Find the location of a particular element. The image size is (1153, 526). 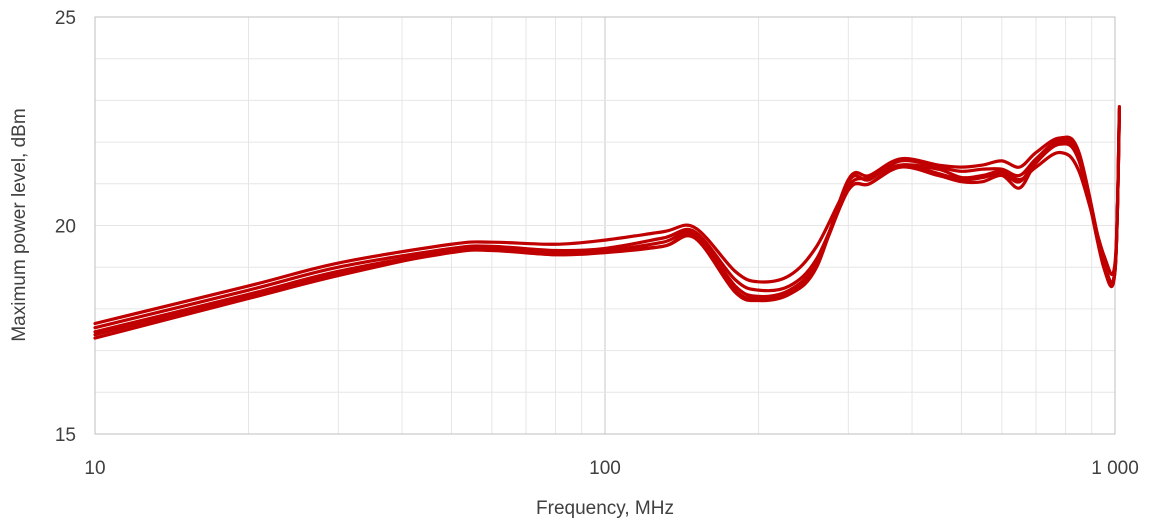

x-axis-ticks: 10 100 1 000 is located at coordinates (611, 468).